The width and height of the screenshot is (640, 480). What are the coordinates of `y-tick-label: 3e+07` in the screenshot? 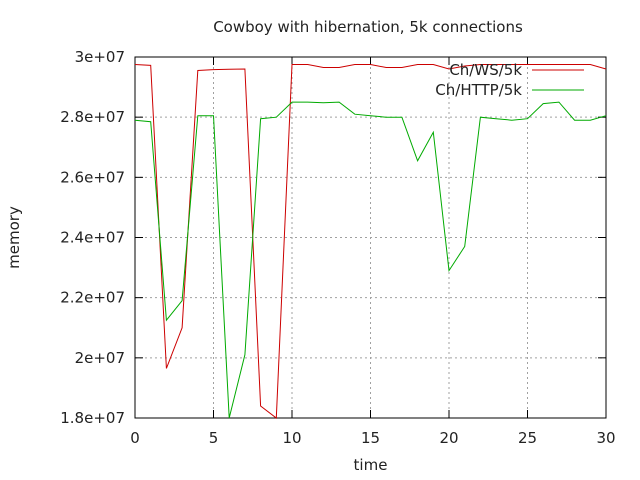 It's located at (100, 57).